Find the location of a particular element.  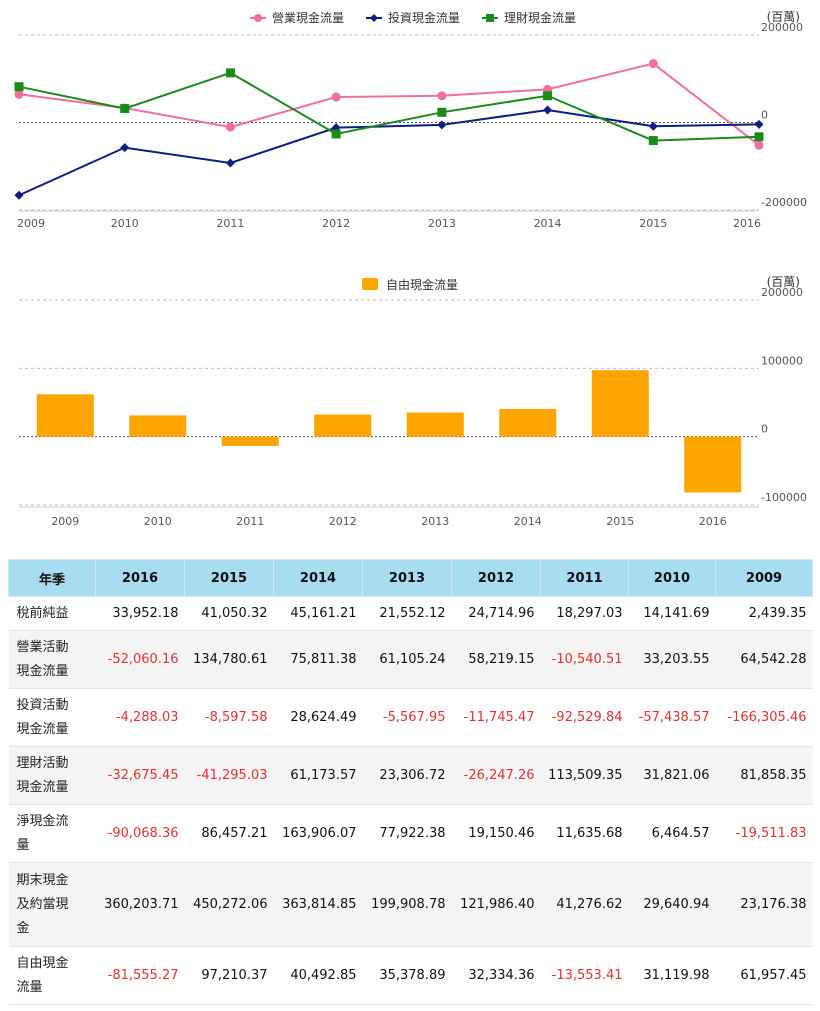

column-header: 2012 is located at coordinates (496, 578).